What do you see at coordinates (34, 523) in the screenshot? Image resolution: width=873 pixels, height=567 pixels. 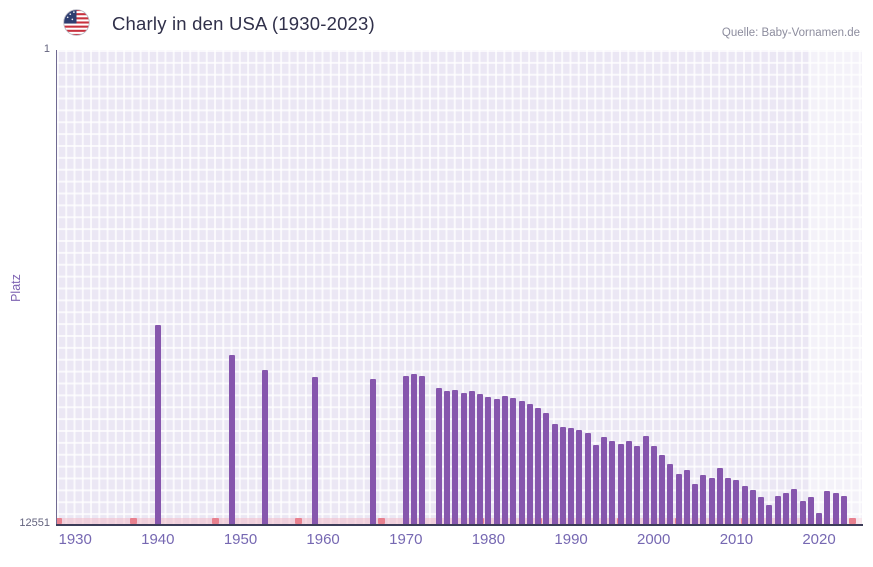 I see `y-axis-bottom-label: 12551` at bounding box center [34, 523].